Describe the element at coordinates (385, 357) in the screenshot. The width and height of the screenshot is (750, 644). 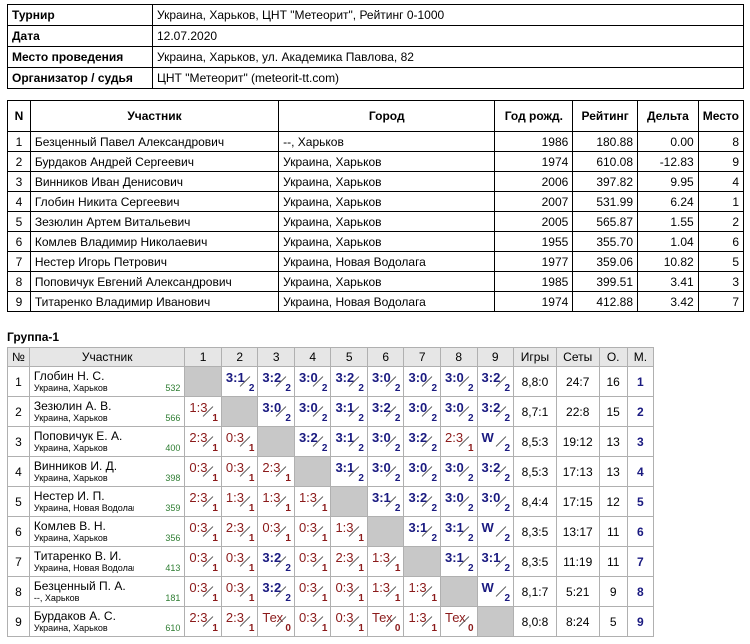
I see `grid-header: 6` at that location.